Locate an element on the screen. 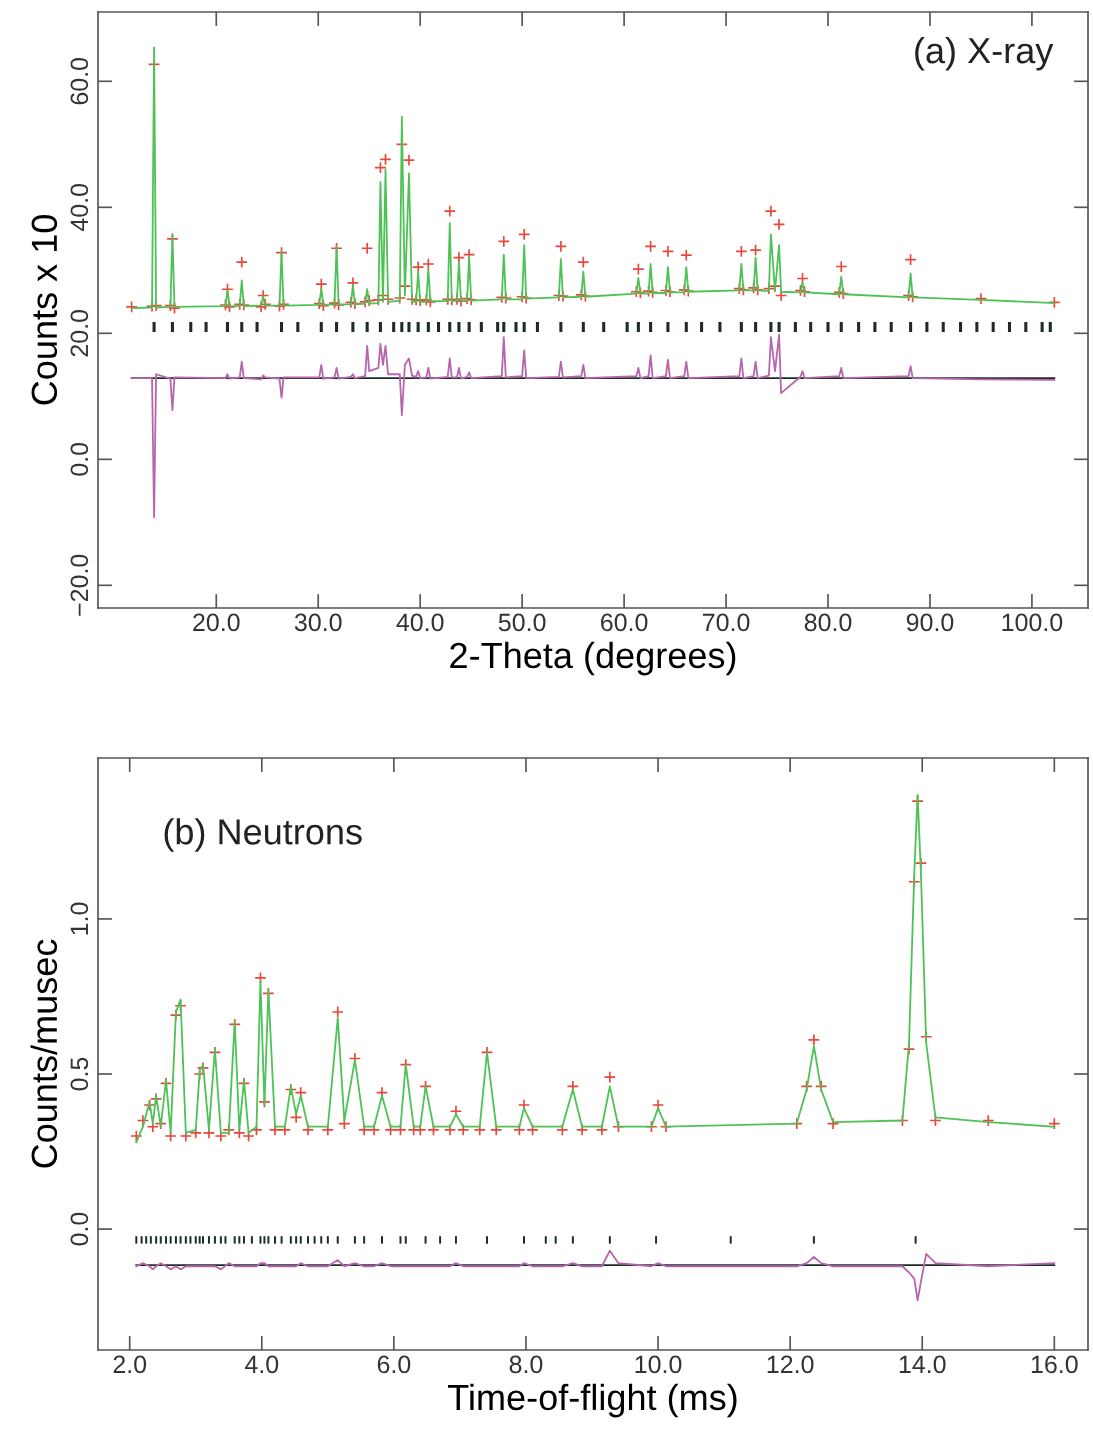 The height and width of the screenshot is (1441, 1093). x-tick-label: 4.0 is located at coordinates (261, 1364).